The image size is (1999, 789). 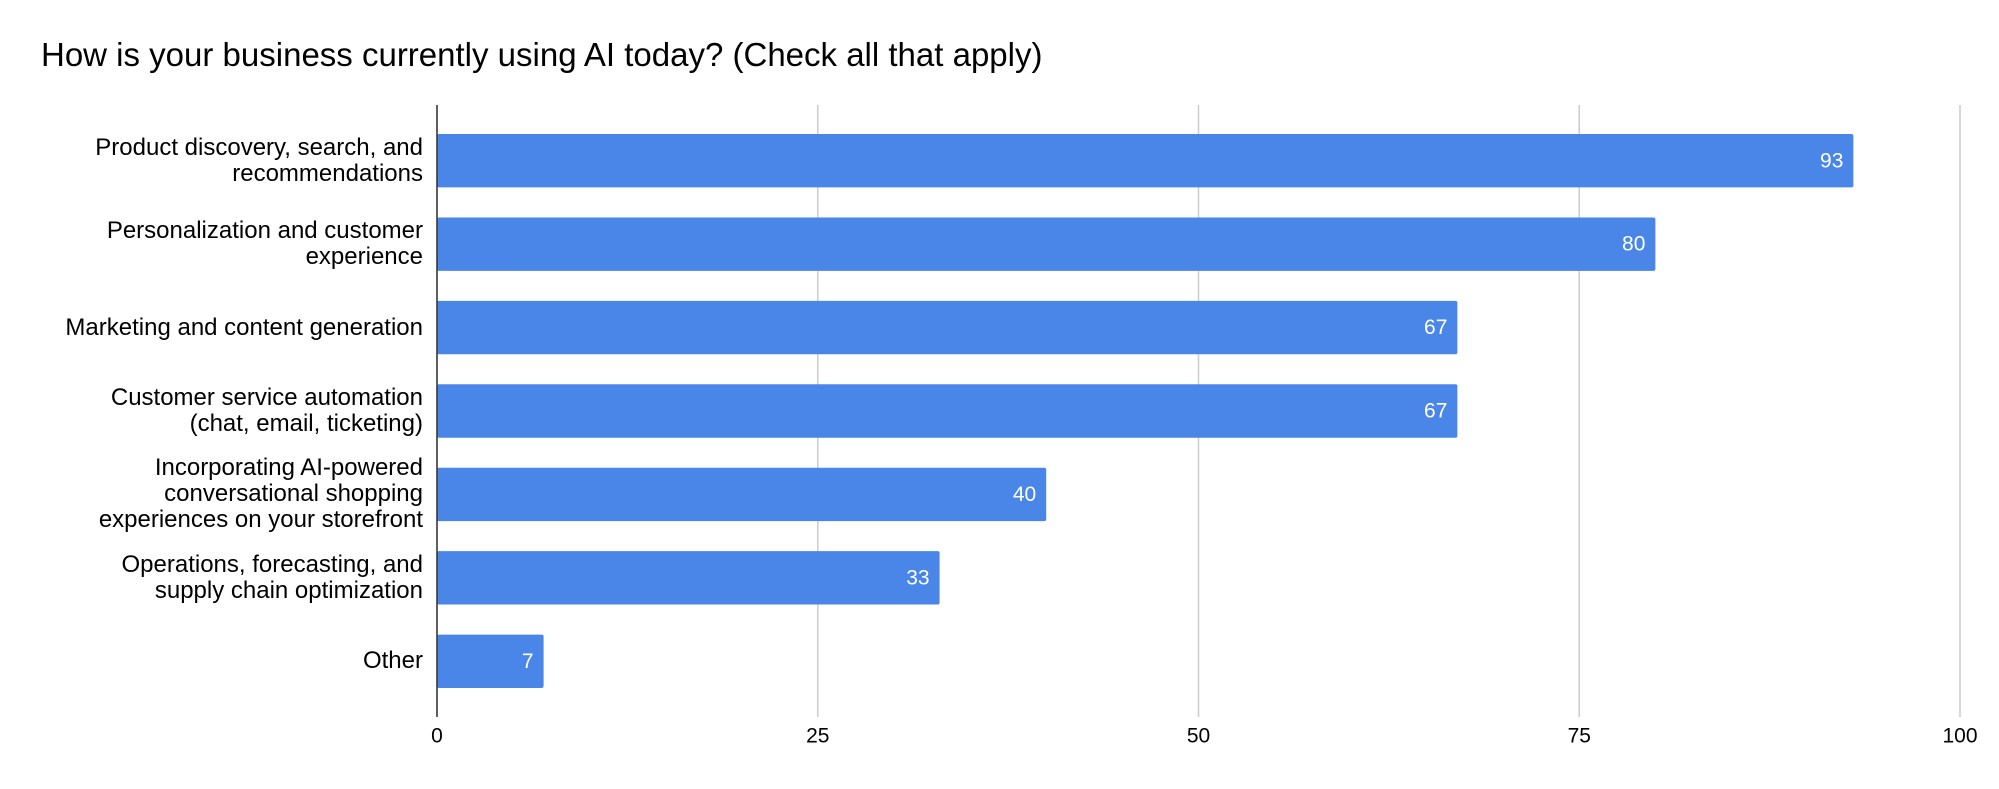 What do you see at coordinates (1831, 160) in the screenshot?
I see `value-label: 93` at bounding box center [1831, 160].